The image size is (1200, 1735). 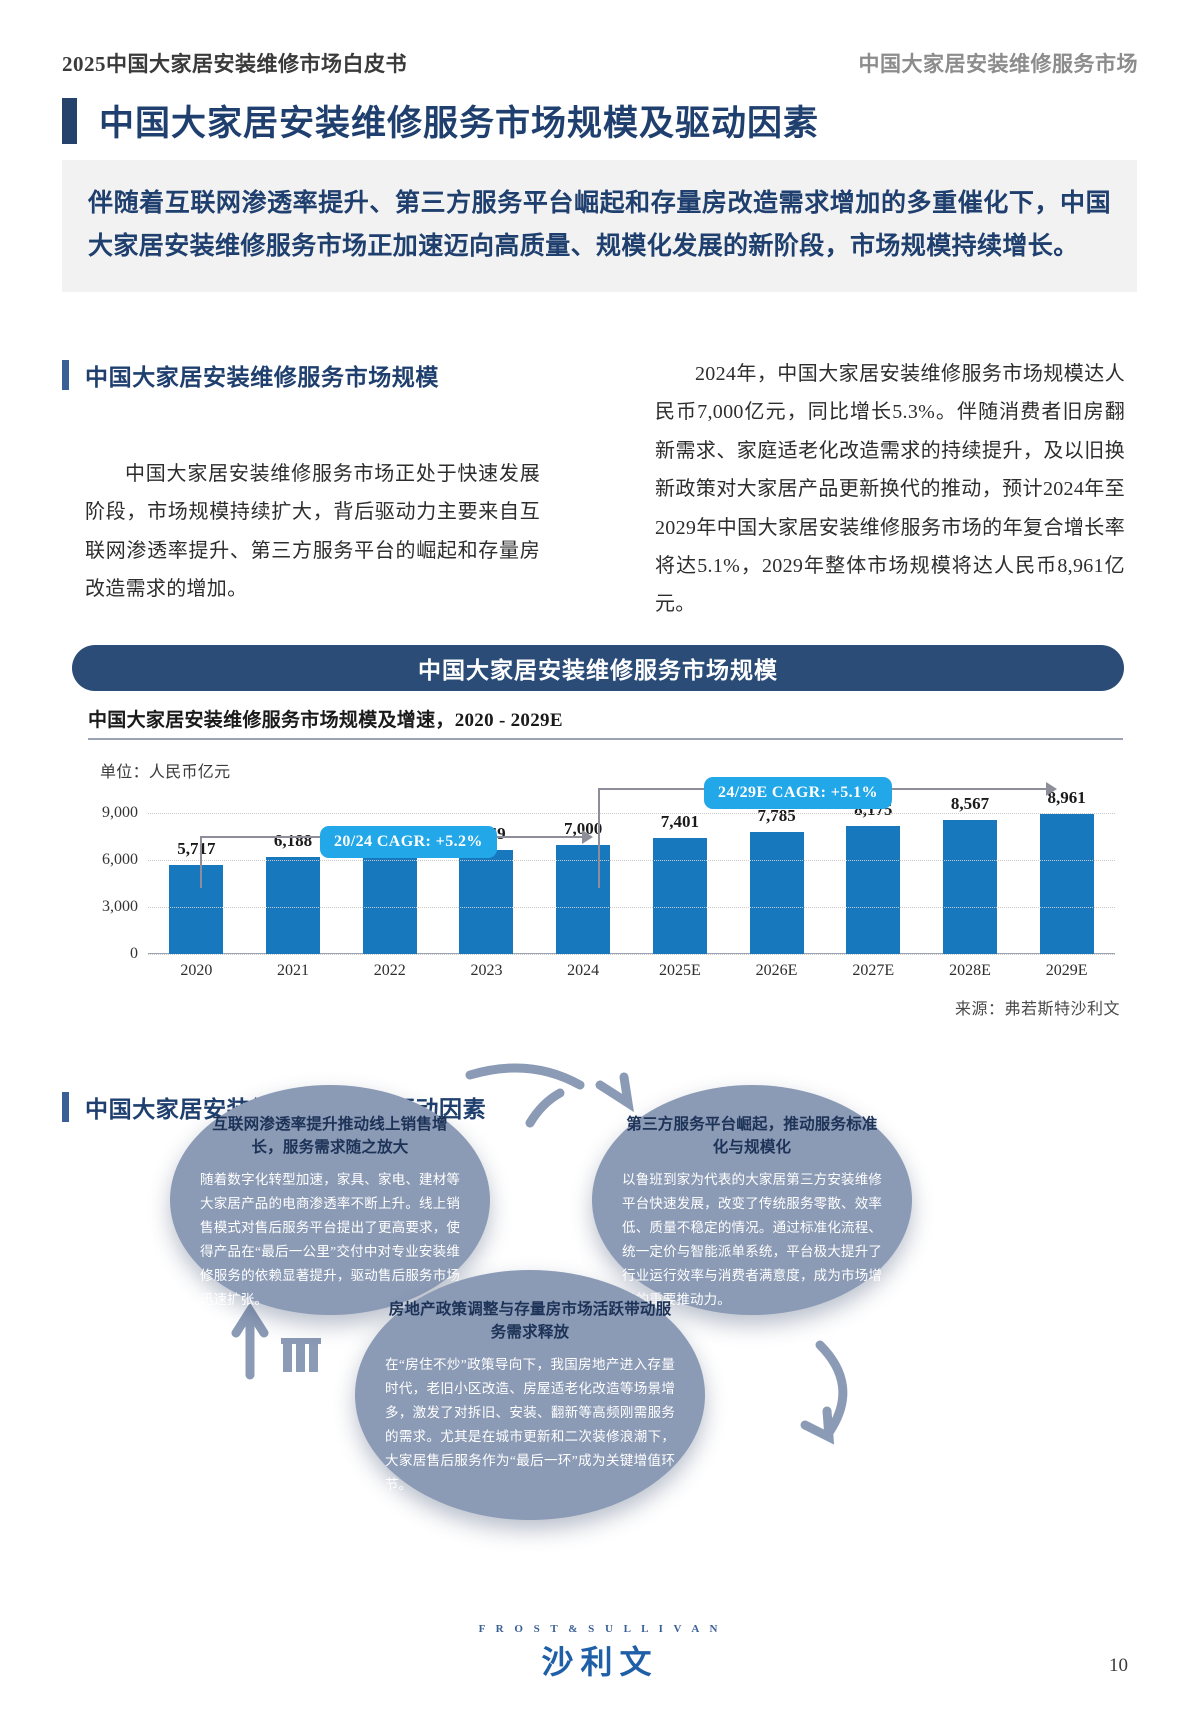 I want to click on header-left-title: 2025中国大家居安装维修市场白皮书, so click(x=234, y=64).